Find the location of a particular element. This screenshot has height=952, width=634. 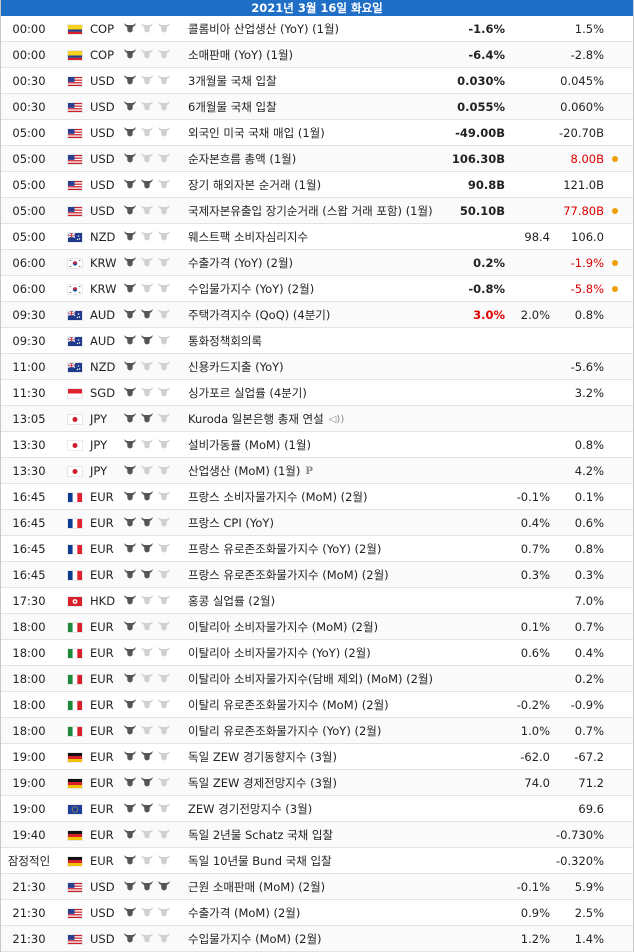

event-name: 국제자본유출입 장기순거래 (스왑 거래 포함) (1월) is located at coordinates (310, 211).